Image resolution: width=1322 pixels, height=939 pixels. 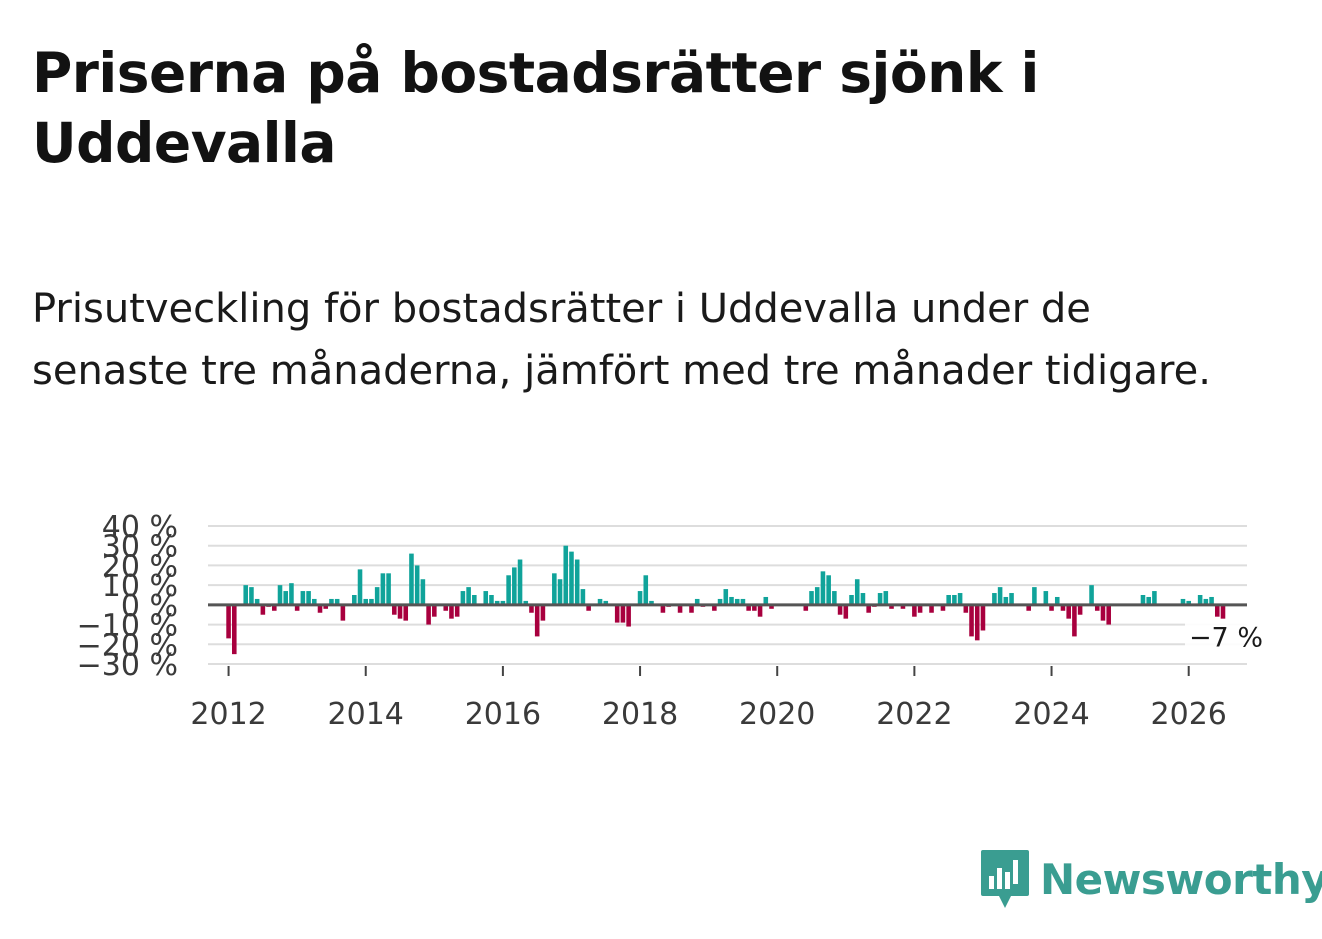 I want to click on brand-name: Newsworthy, so click(x=1181, y=879).